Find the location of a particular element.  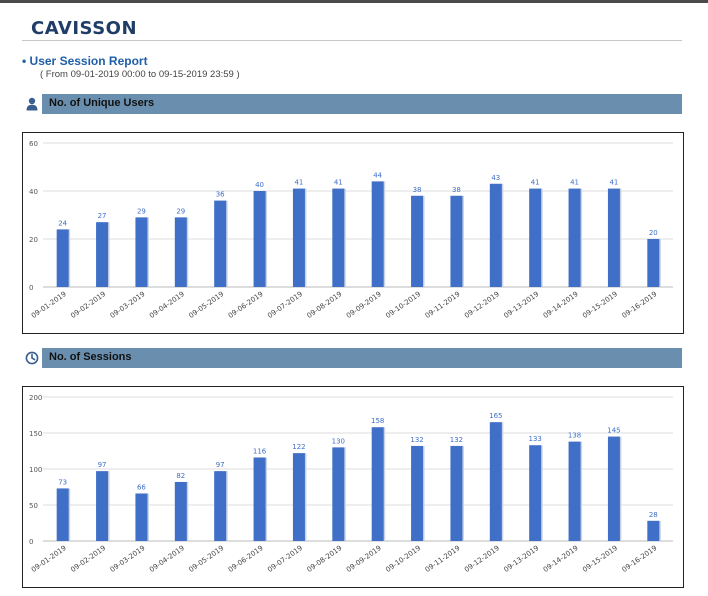

data-label: 97 is located at coordinates (102, 465).